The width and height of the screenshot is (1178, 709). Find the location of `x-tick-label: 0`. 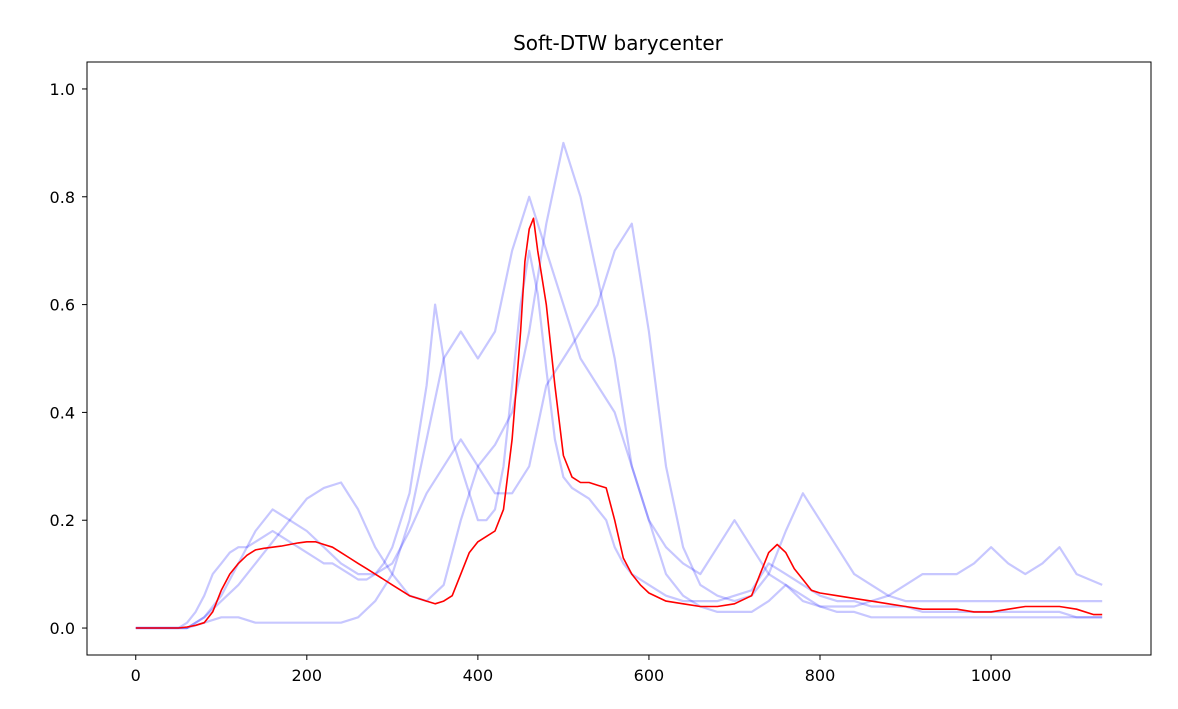

x-tick-label: 0 is located at coordinates (136, 675).